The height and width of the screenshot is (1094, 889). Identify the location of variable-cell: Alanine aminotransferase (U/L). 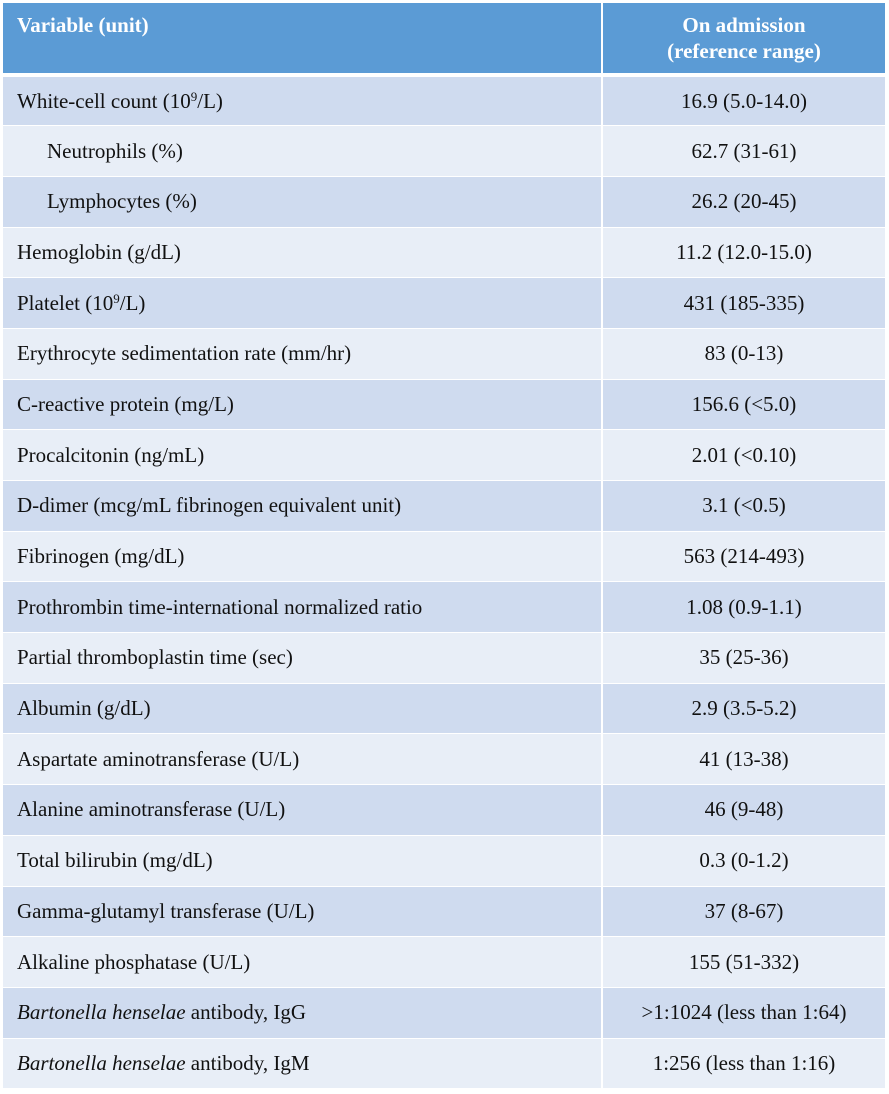
(303, 810).